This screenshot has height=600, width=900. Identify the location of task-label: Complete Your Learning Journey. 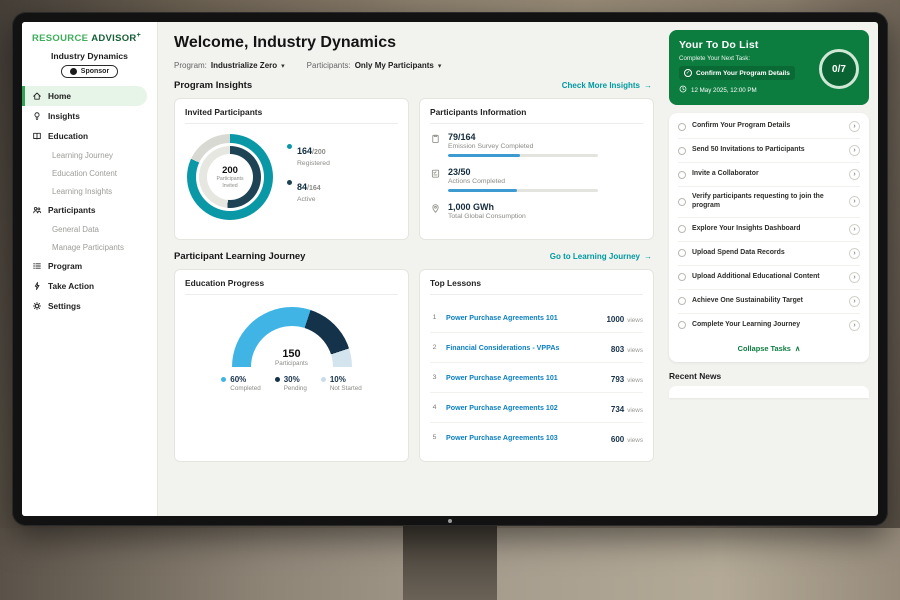
(746, 324).